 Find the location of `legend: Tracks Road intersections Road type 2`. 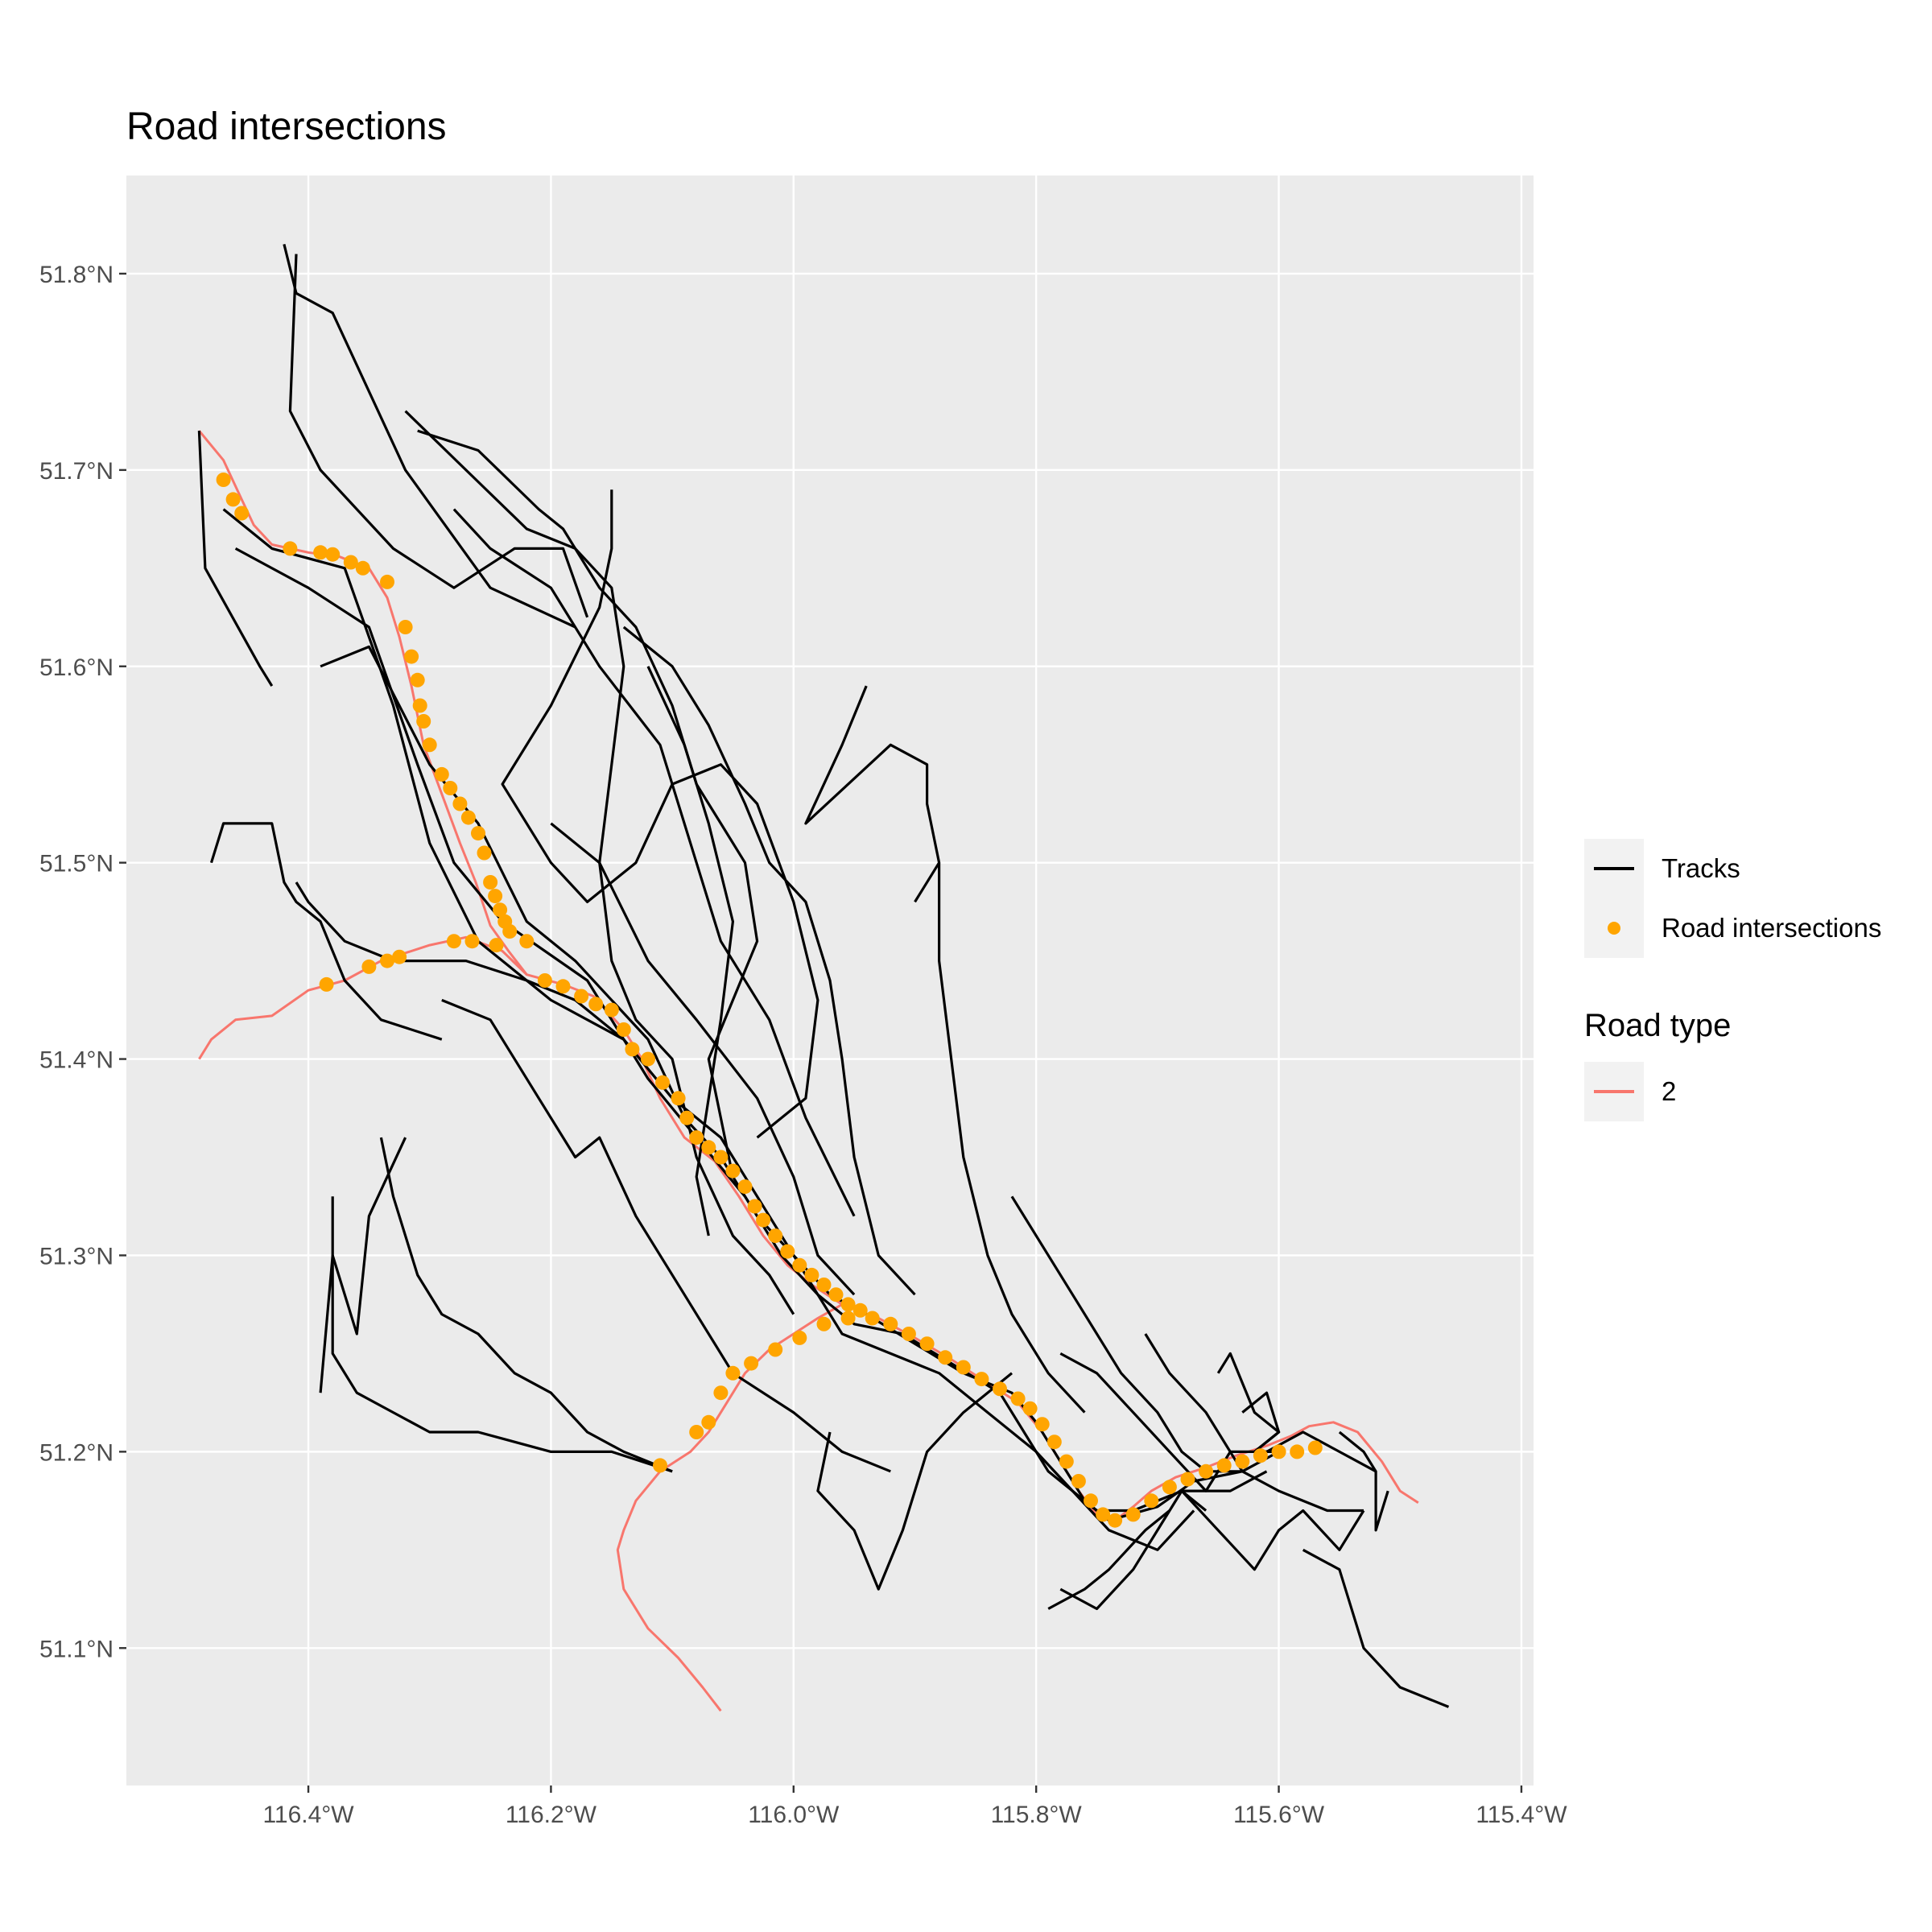

legend: Tracks Road intersections Road type 2 is located at coordinates (1753, 980).